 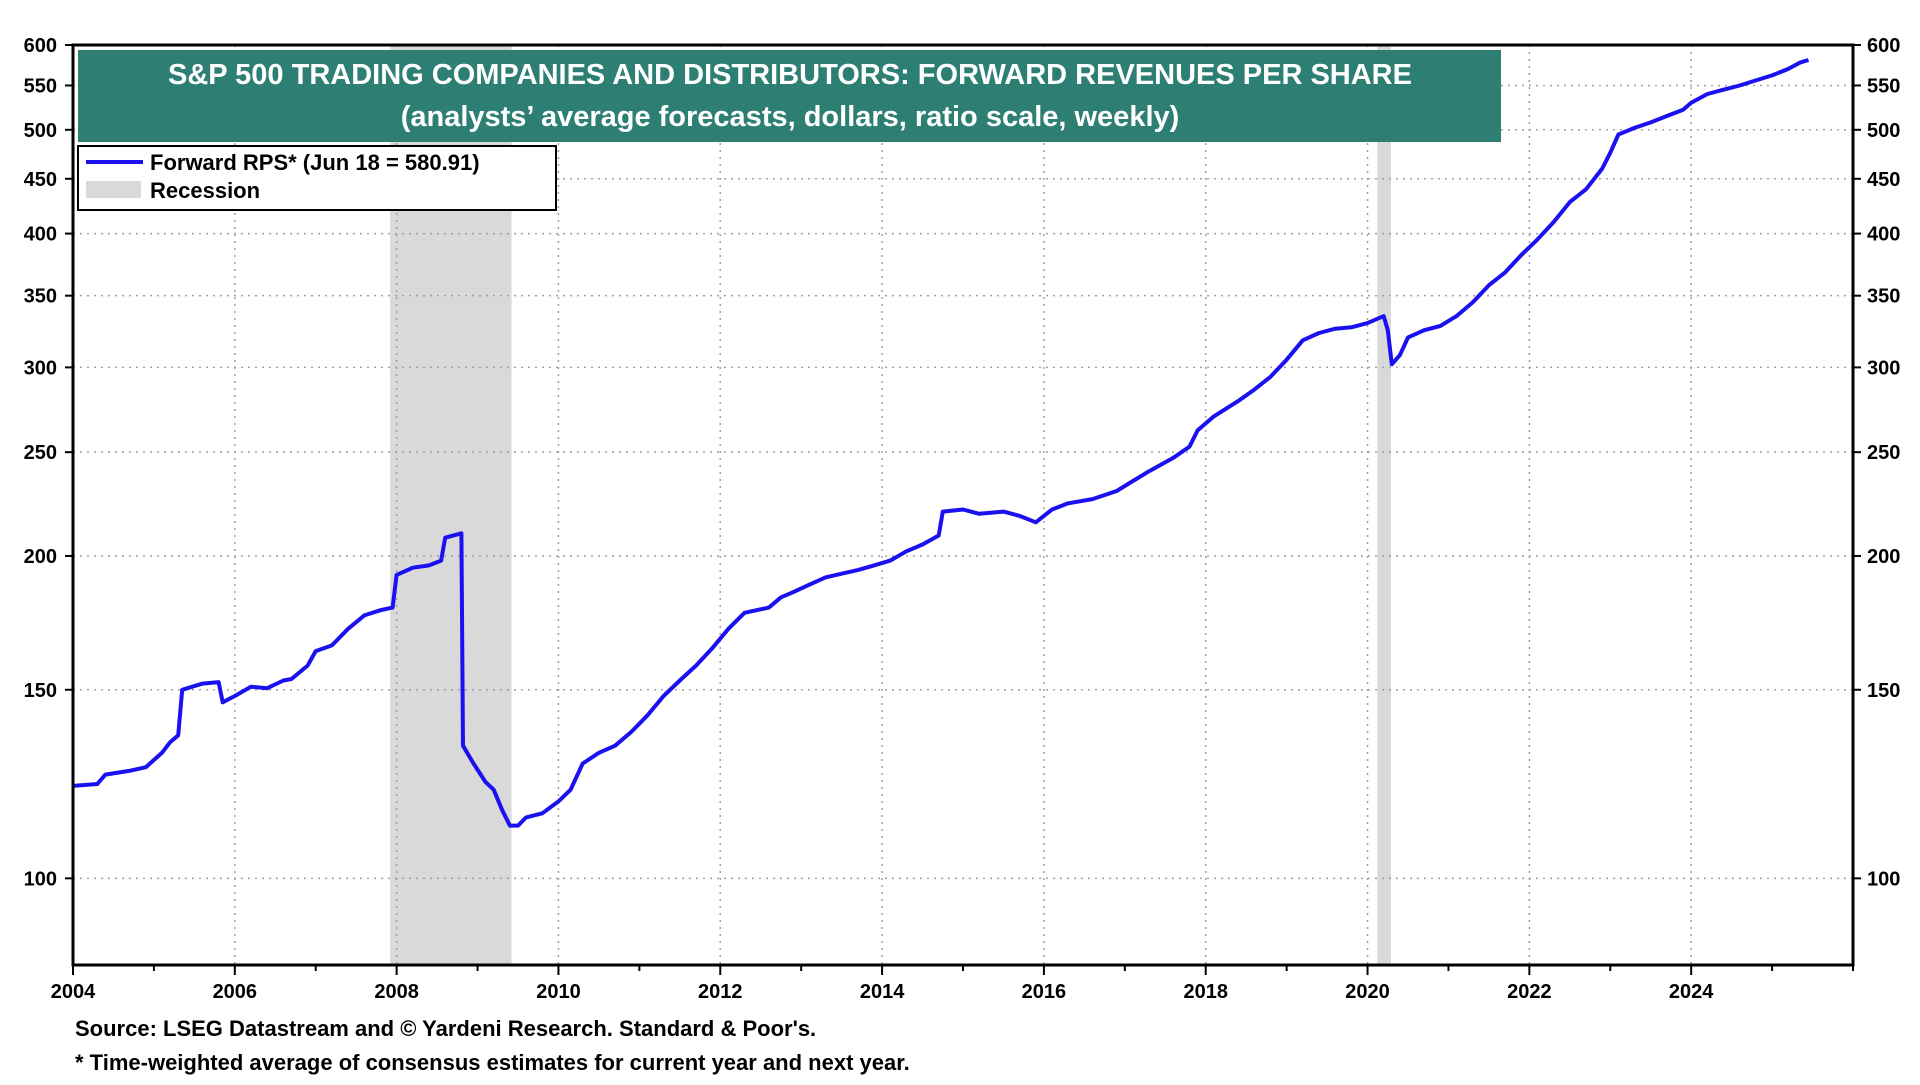 What do you see at coordinates (40, 235) in the screenshot?
I see `y-tick-label-left-400: 400` at bounding box center [40, 235].